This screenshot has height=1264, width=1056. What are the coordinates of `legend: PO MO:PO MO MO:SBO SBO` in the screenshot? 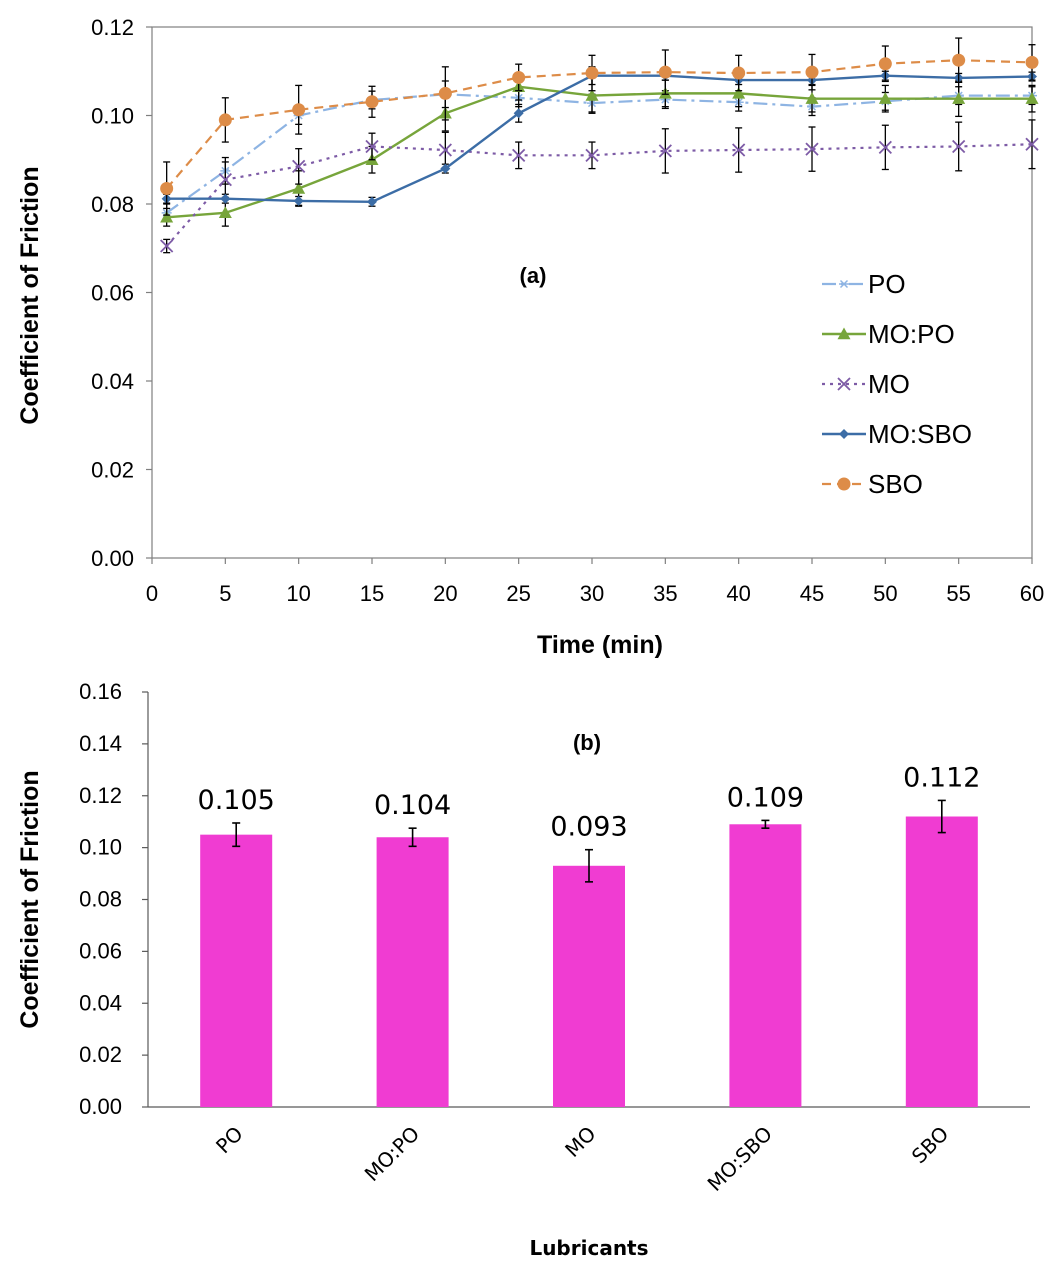 It's located at (897, 384).